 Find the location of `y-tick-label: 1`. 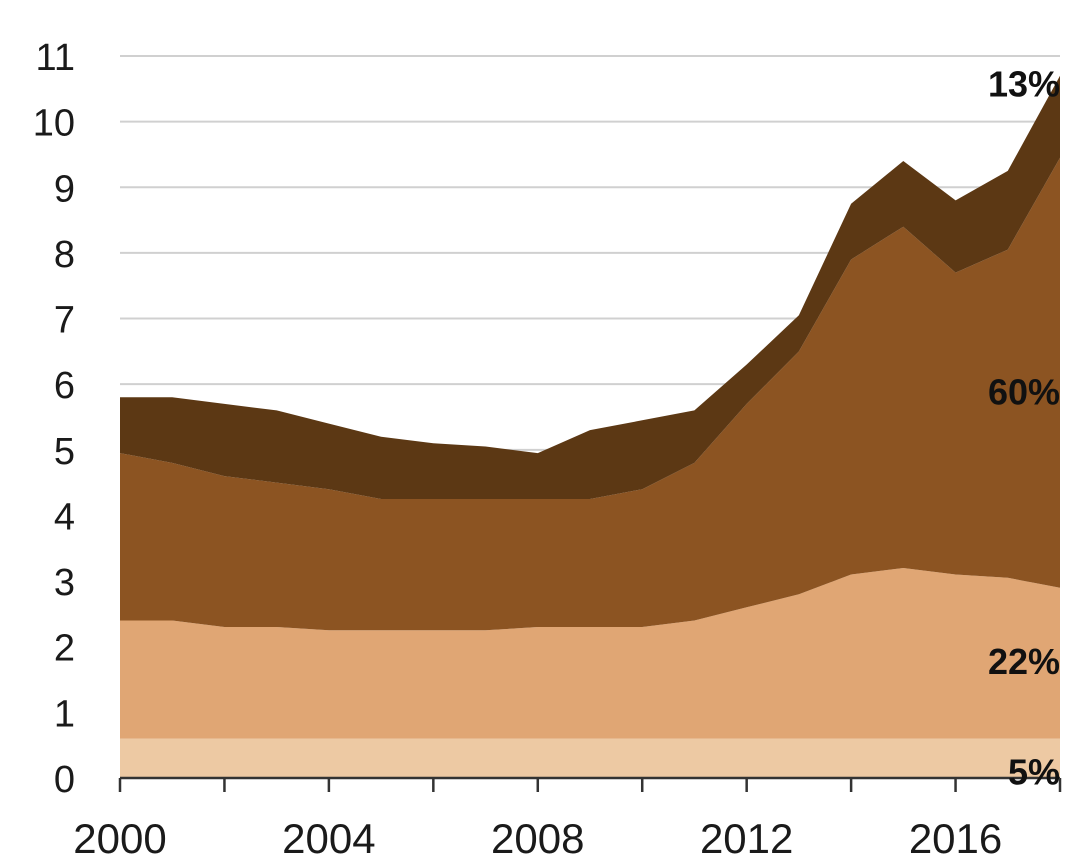

y-tick-label: 1 is located at coordinates (64, 714).